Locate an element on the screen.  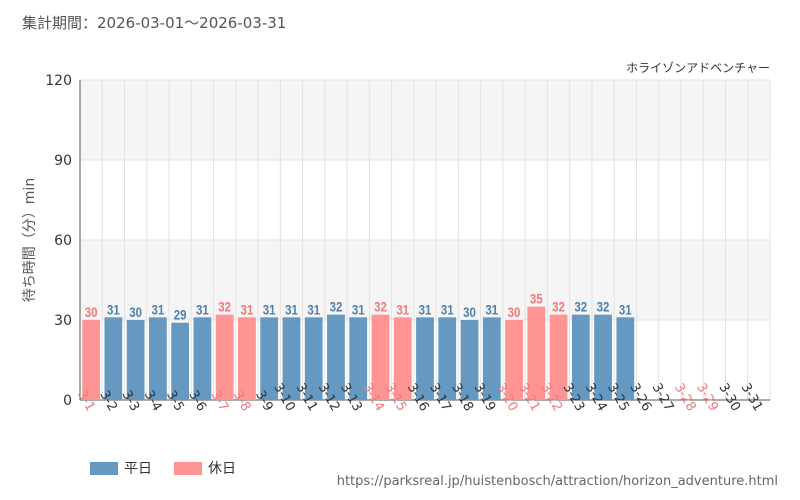
chart-title: ホライゾンアドベンチャー is located at coordinates (698, 68).